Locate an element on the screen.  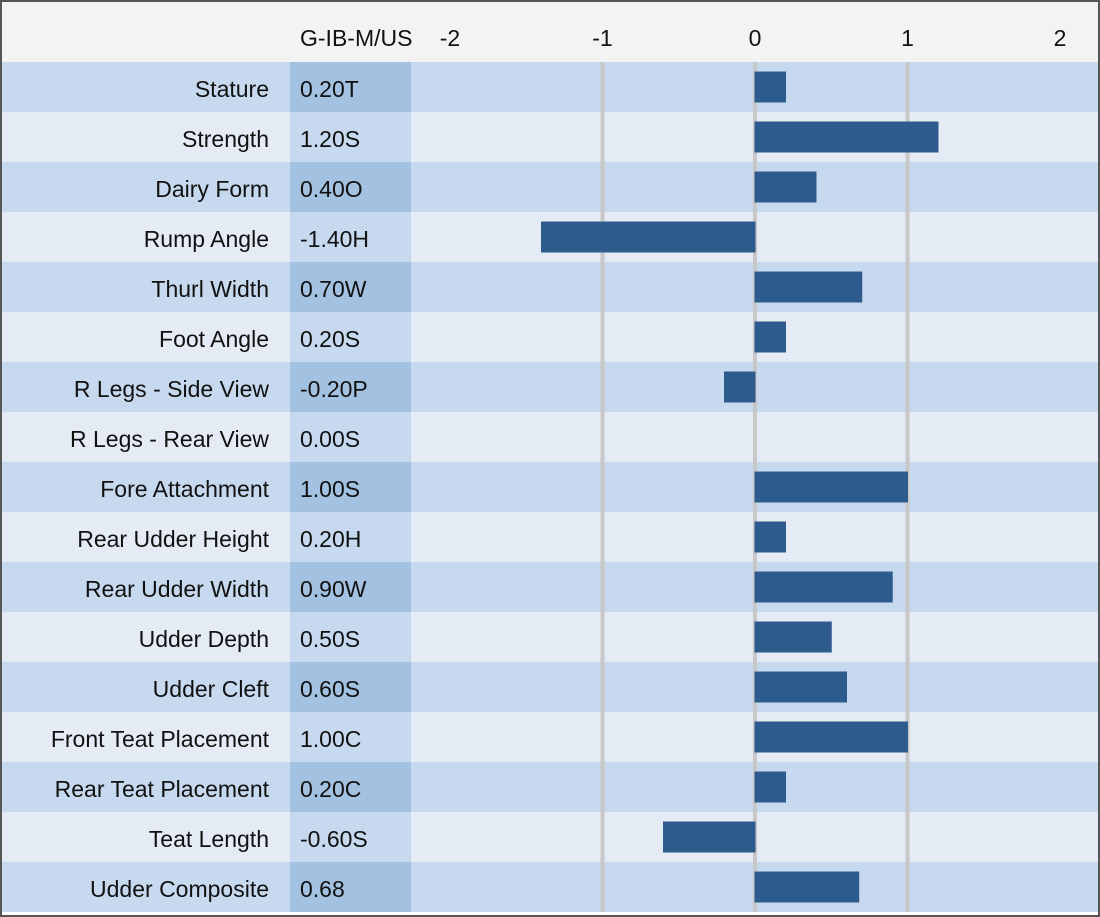
category-label: Front Teat Placement is located at coordinates (160, 739).